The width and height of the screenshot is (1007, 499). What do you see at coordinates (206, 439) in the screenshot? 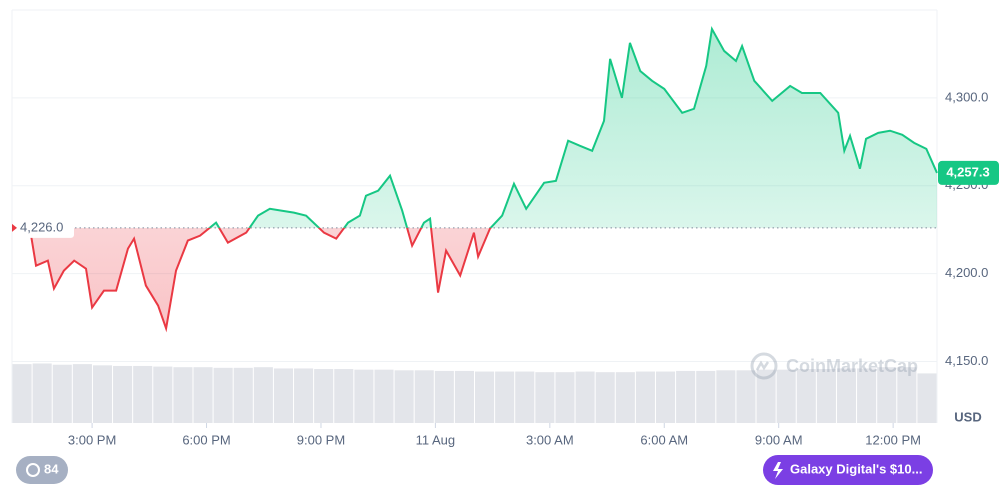
I see `x-tick-label: 6:00 PM` at bounding box center [206, 439].